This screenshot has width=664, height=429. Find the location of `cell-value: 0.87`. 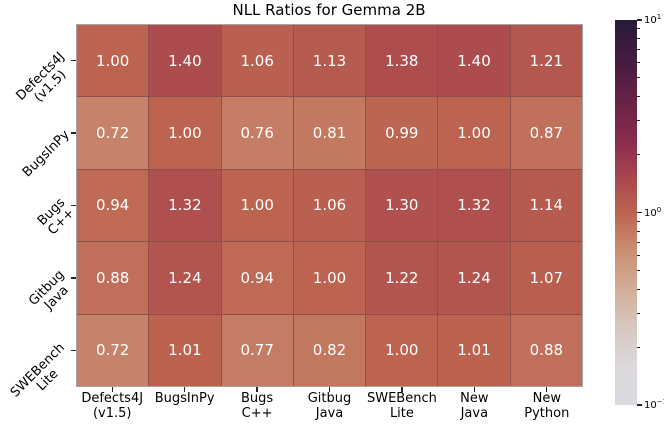

cell-value: 0.87 is located at coordinates (546, 133).